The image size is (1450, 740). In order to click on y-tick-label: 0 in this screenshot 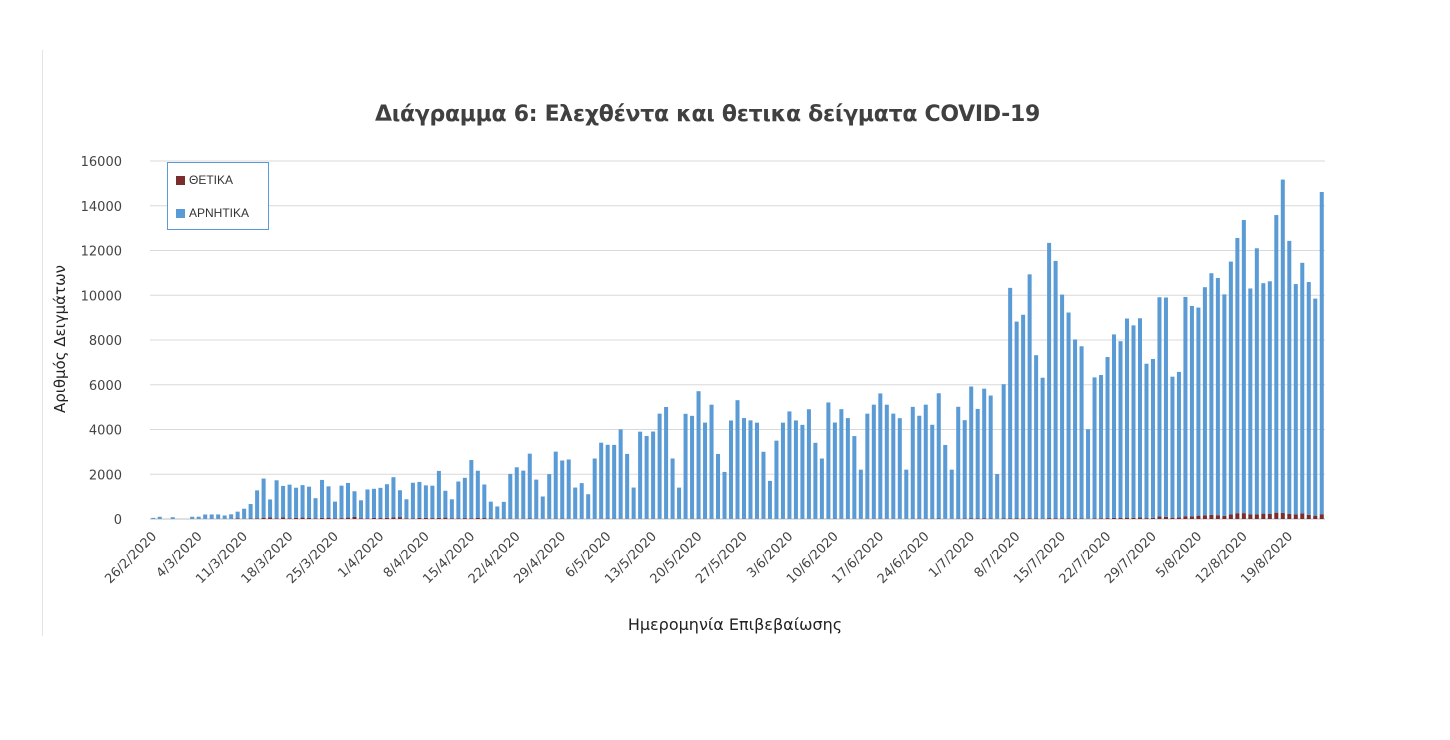, I will do `click(118, 520)`.